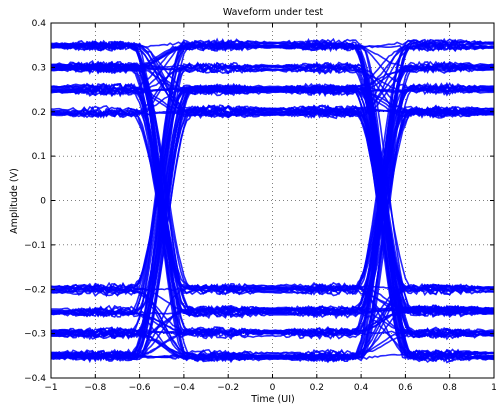 The image size is (497, 412). I want to click on x-tick-label: 0, so click(273, 388).